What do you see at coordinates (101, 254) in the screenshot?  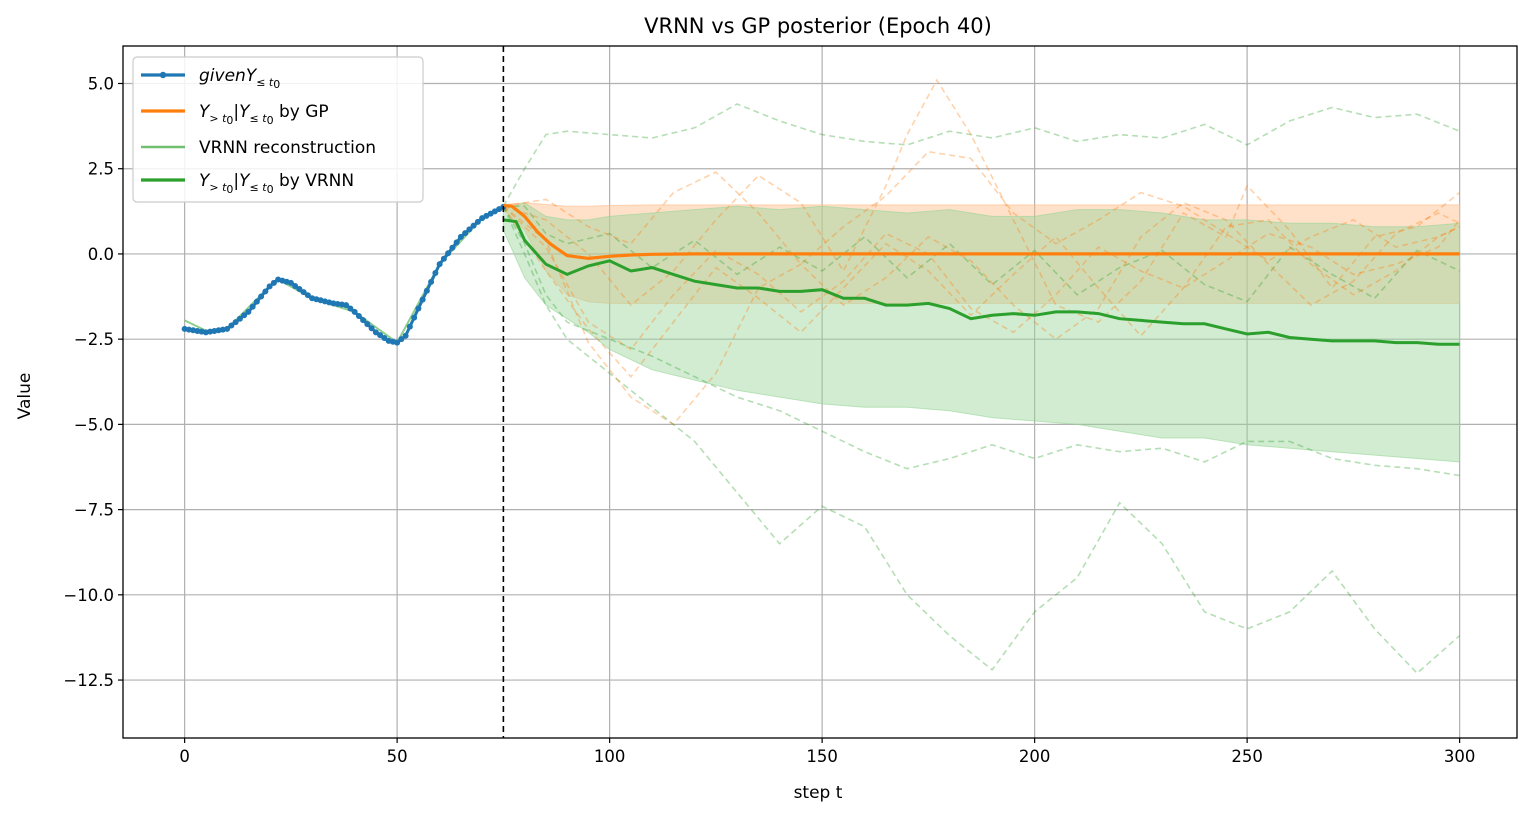 I see `y-tick-label: 0.0` at bounding box center [101, 254].